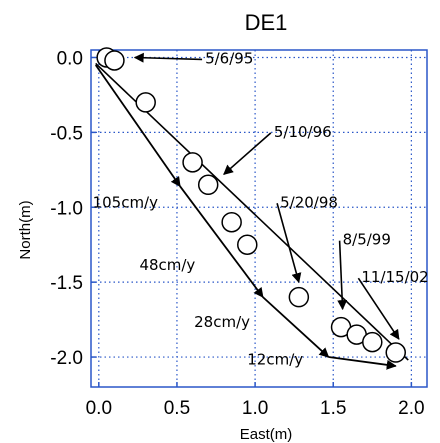  I want to click on date-annotation: 5/20/98, so click(309, 202).